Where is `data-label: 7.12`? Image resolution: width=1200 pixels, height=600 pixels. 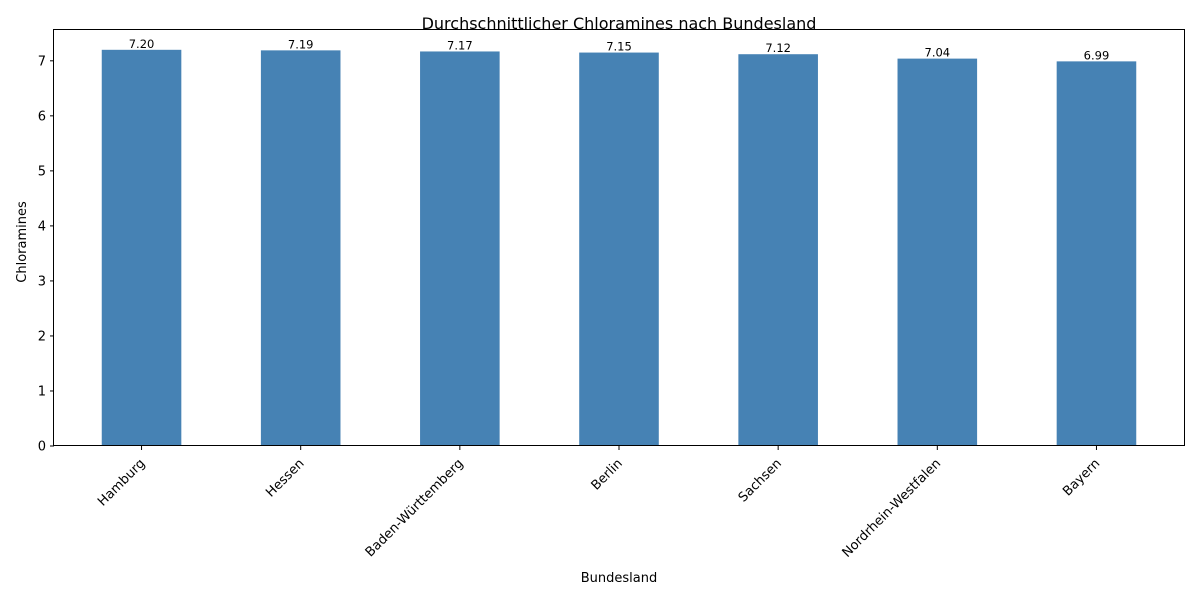
data-label: 7.12 is located at coordinates (778, 48).